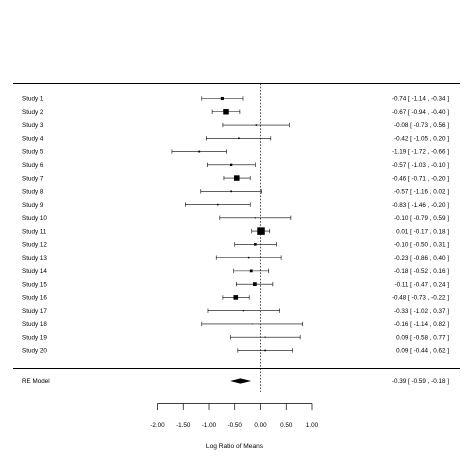 This screenshot has width=474, height=474. Describe the element at coordinates (420, 381) in the screenshot. I see `summary-estimate-ci-text: -0.39 [ -0.59 , -0.18 ]` at that location.